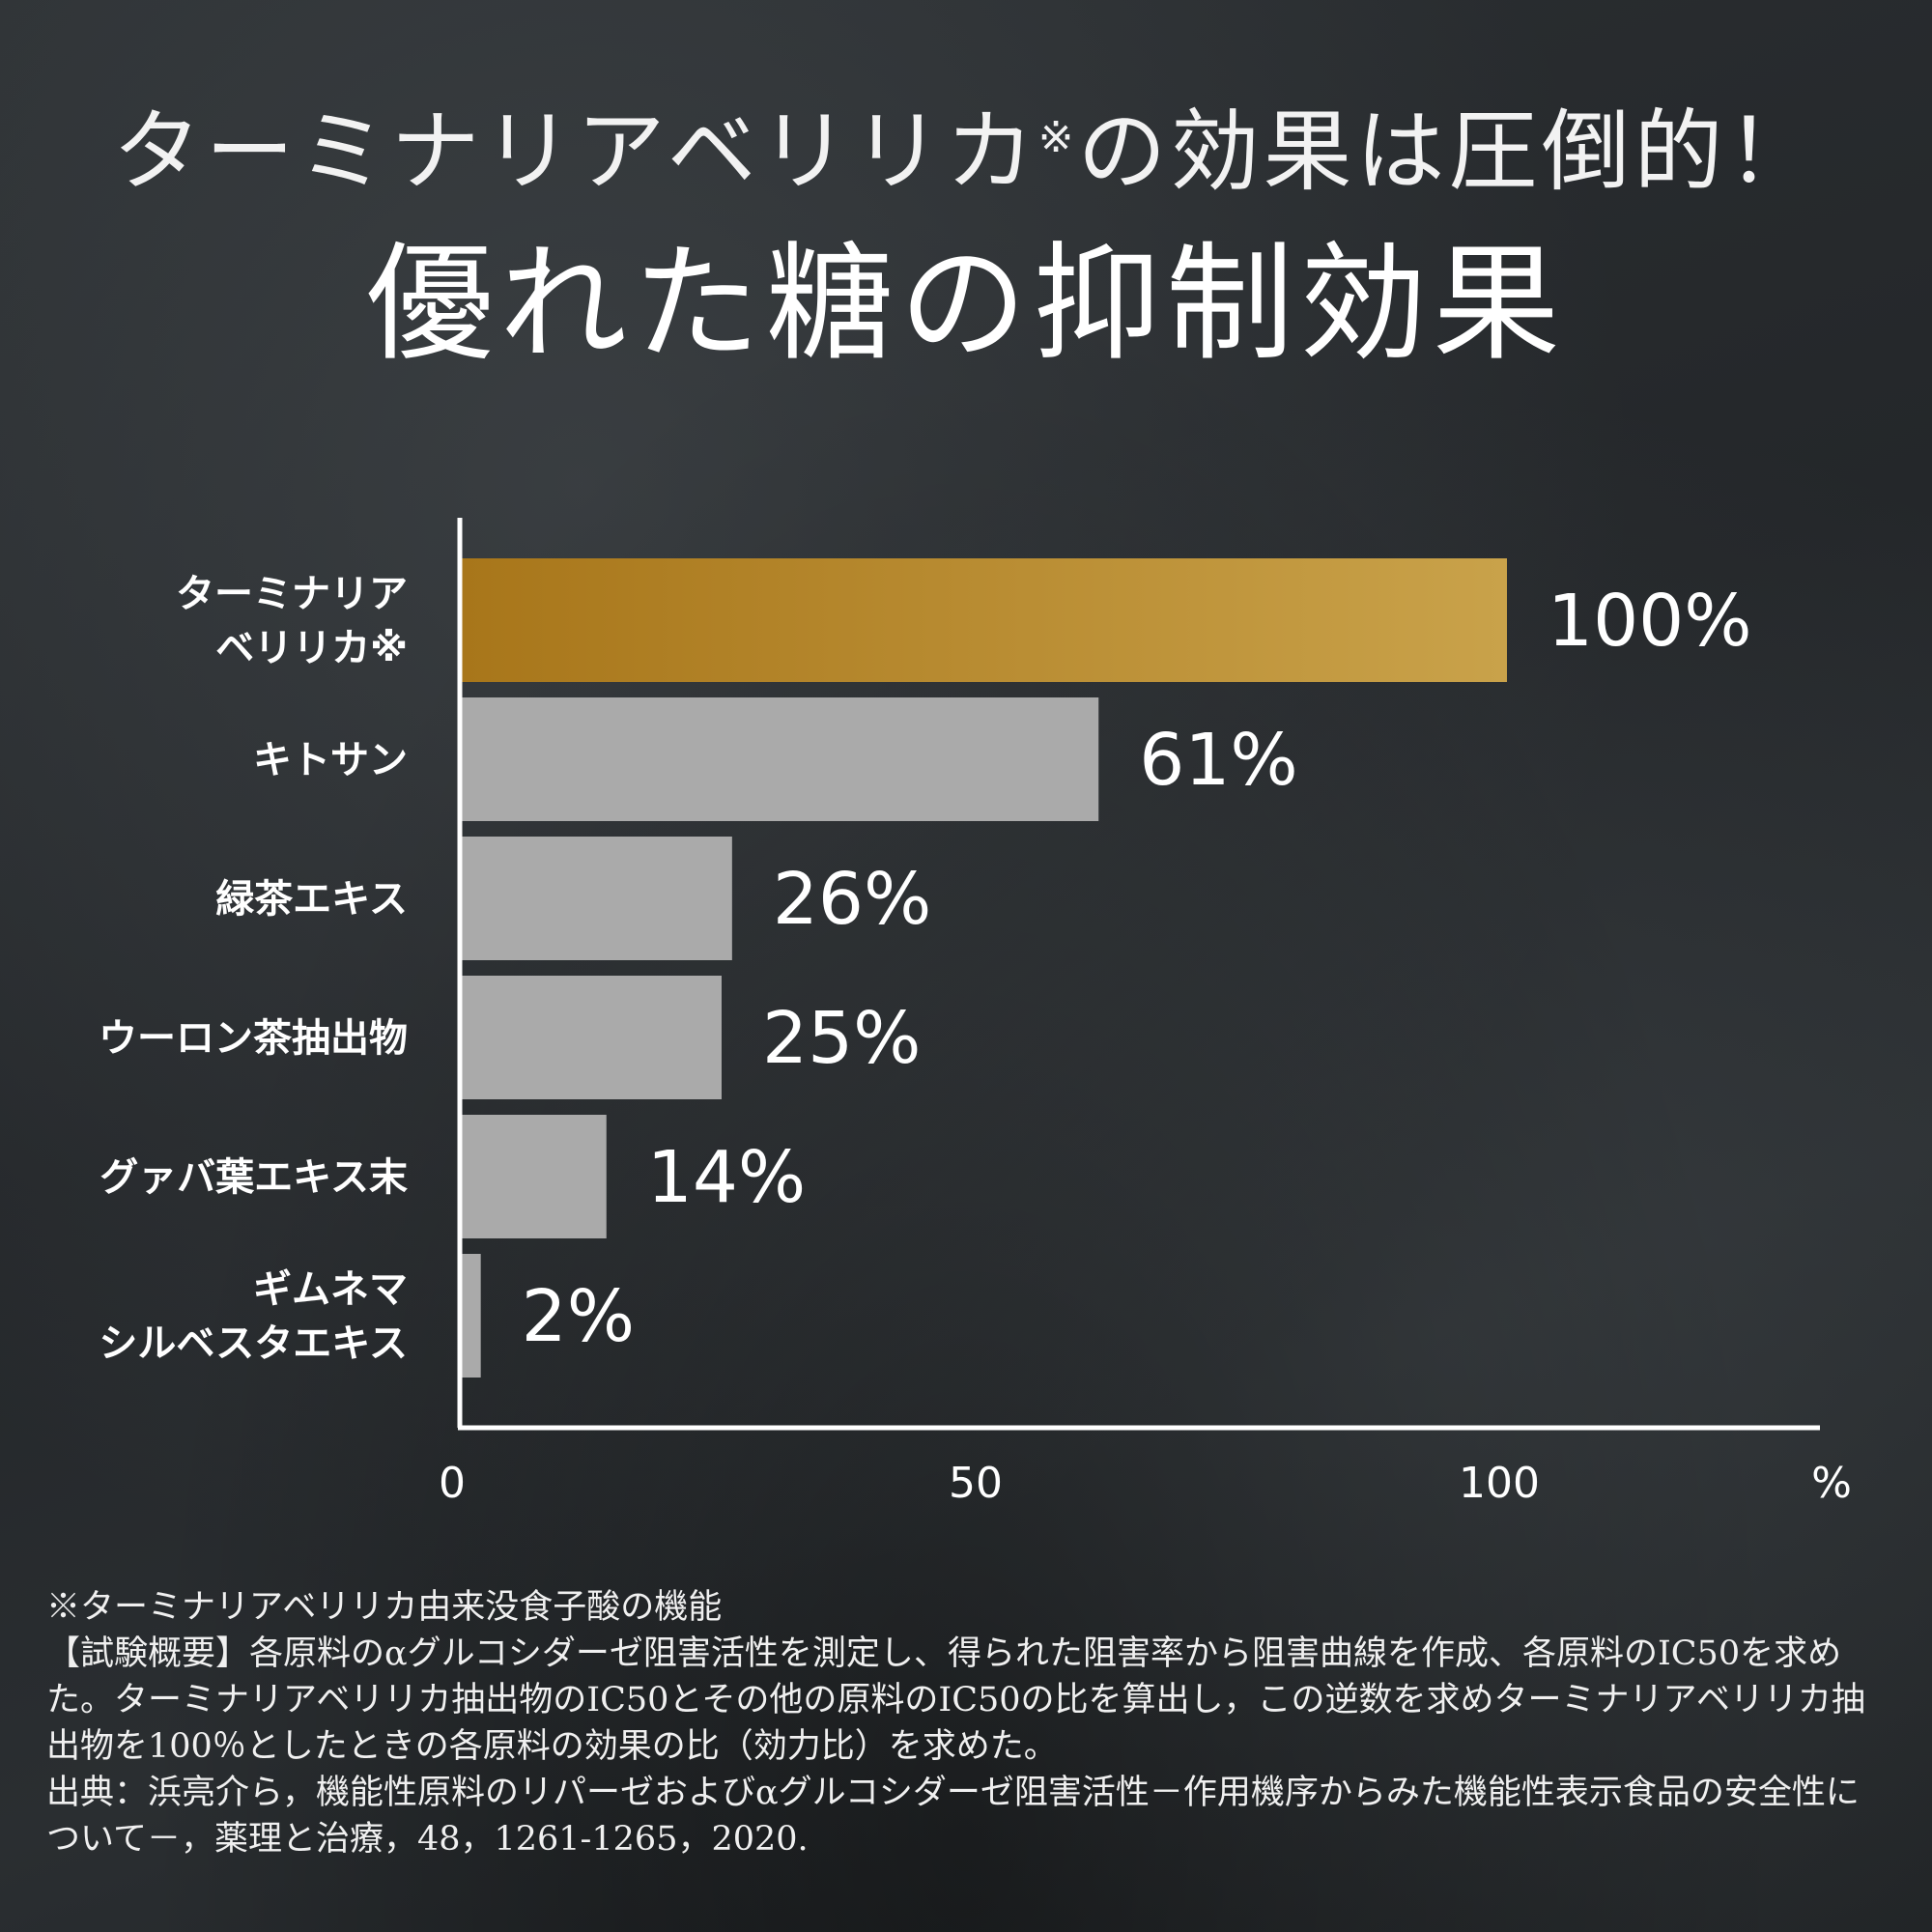 Image resolution: width=1932 pixels, height=1932 pixels. I want to click on category-label-line: ギムネマ, so click(330, 1289).